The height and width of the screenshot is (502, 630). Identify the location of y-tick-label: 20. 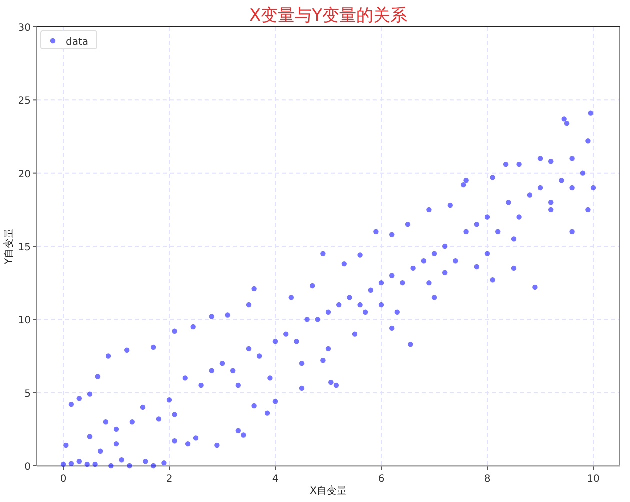
(24, 174).